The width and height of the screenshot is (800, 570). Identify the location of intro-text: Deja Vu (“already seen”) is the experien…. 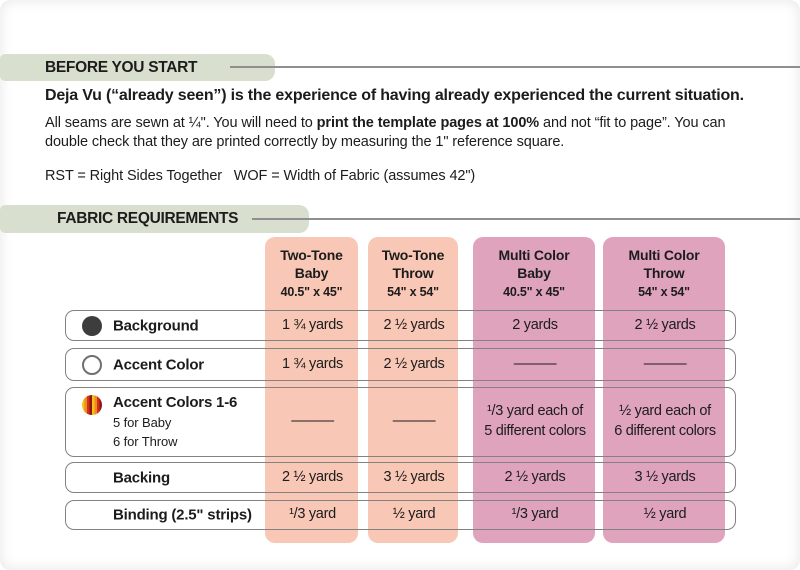
(394, 95).